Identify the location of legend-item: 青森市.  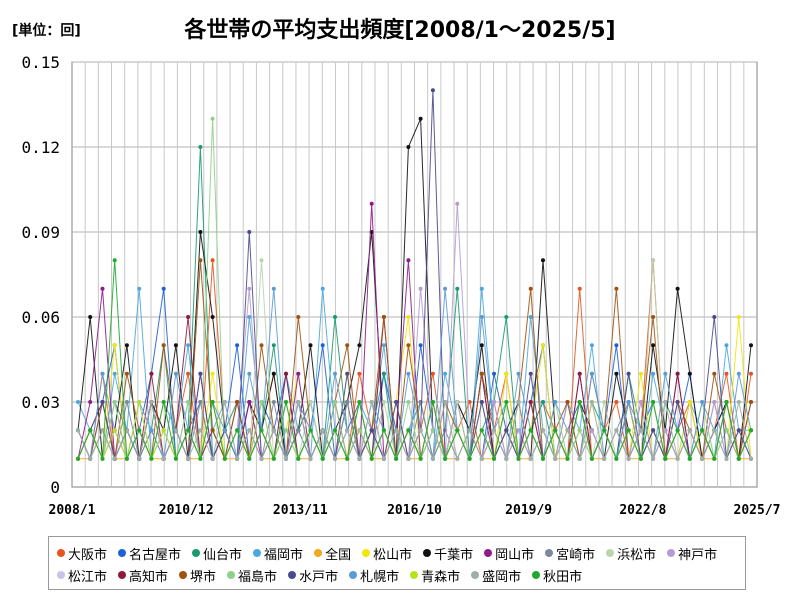
(435, 575).